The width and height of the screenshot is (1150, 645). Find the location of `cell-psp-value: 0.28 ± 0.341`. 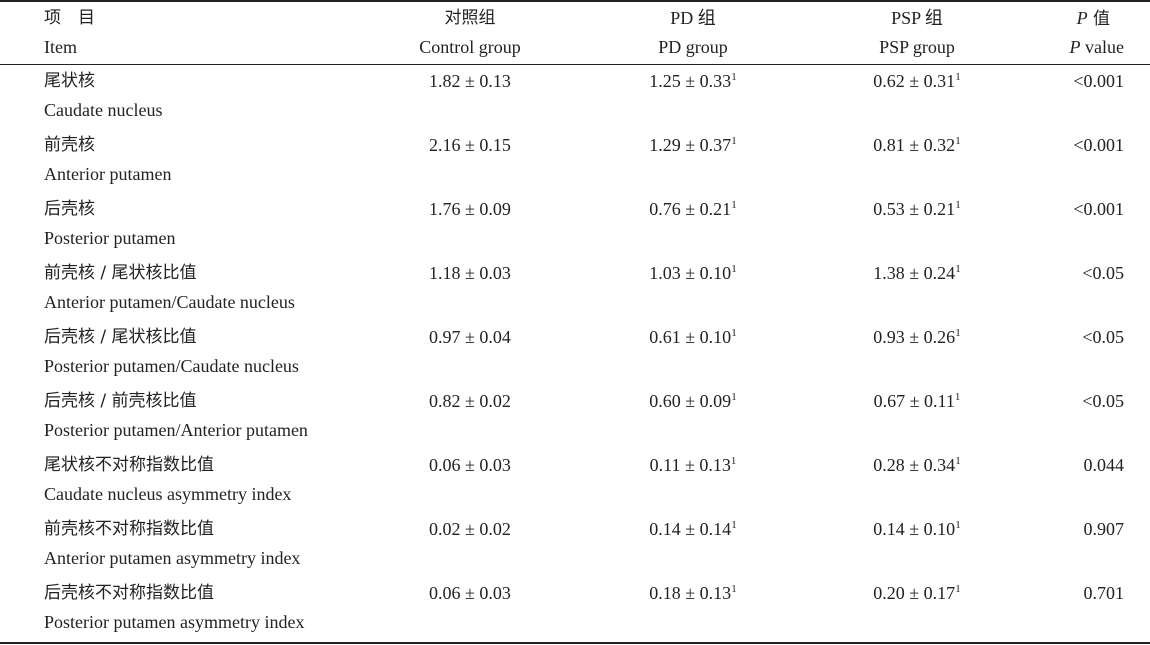

cell-psp-value: 0.28 ± 0.341 is located at coordinates (916, 465).